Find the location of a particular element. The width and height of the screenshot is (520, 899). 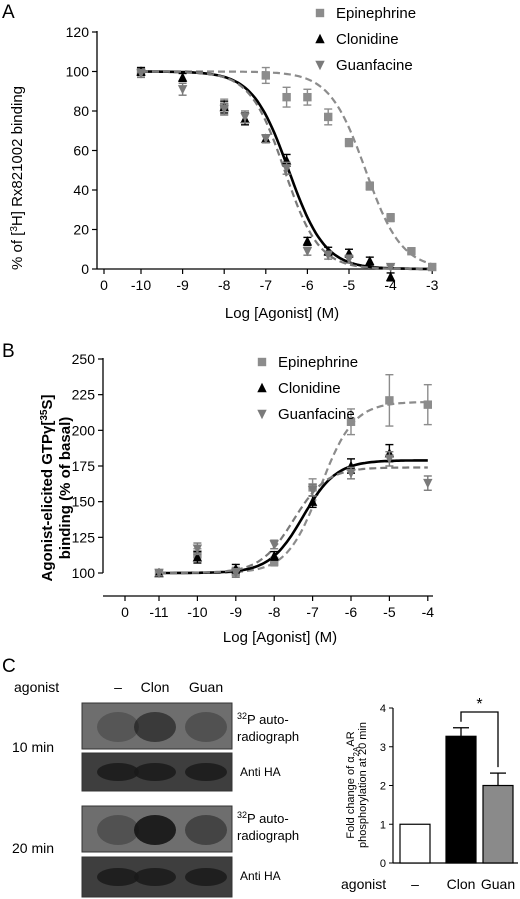

panel-b-letter: B is located at coordinates (8, 351).